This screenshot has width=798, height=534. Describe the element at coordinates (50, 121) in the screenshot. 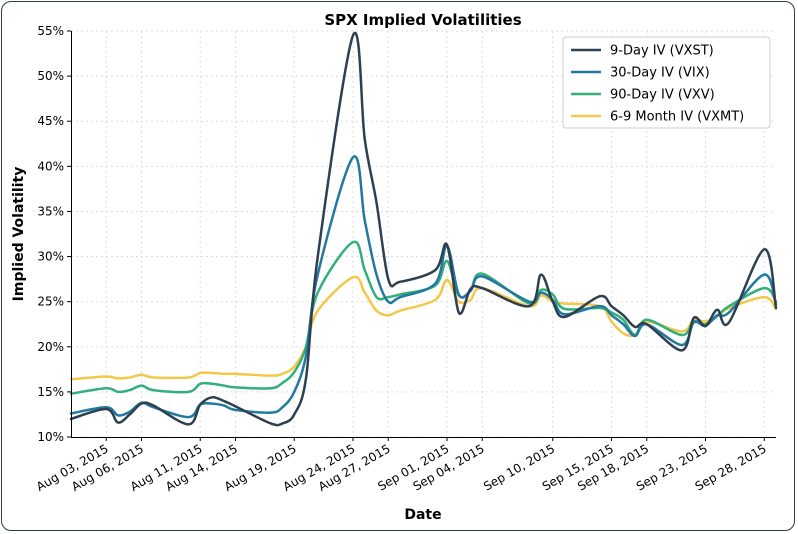

I see `y-tick-label: 45%` at that location.